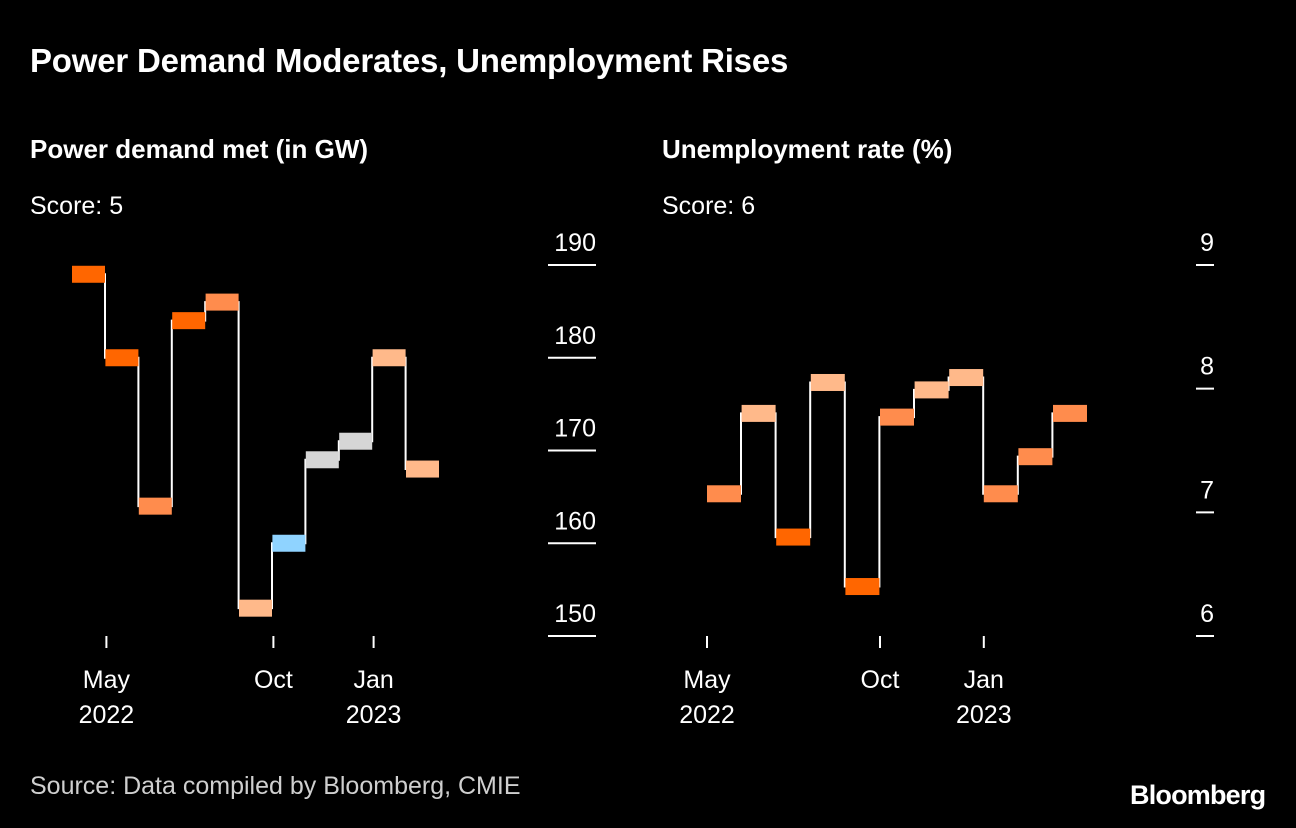 Image resolution: width=1296 pixels, height=828 pixels. Describe the element at coordinates (275, 786) in the screenshot. I see `source-note: Source: Data compiled by Bloomberg, CMIE` at that location.